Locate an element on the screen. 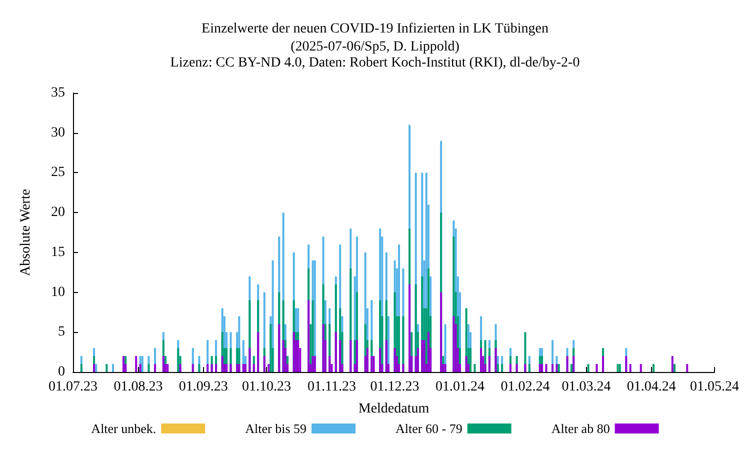 This screenshot has height=450, width=750. x-tick-label: 01.02.24 is located at coordinates (525, 387).